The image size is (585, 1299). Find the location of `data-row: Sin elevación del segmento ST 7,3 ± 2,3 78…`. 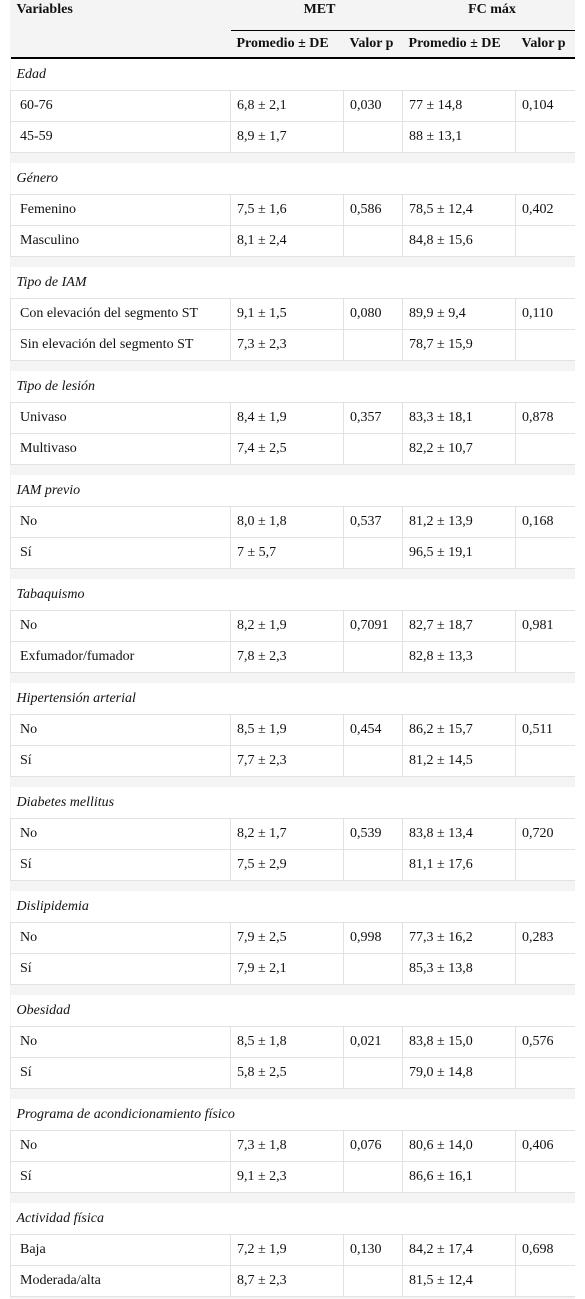

data-row: Sin elevación del segmento ST 7,3 ± 2,3 78… is located at coordinates (292, 345).